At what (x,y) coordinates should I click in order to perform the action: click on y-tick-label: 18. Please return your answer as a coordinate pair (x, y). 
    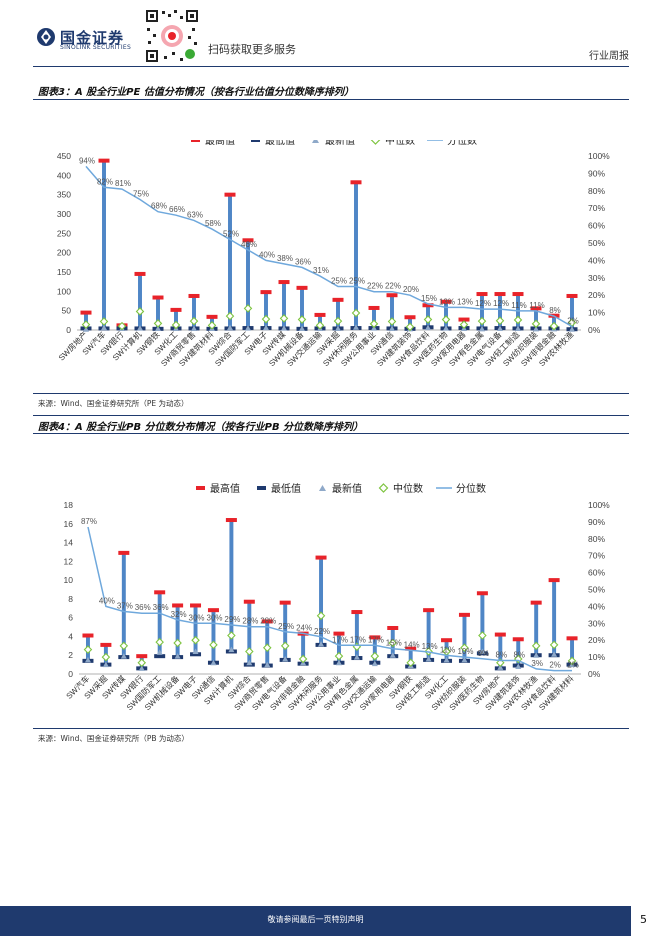
    Looking at the image, I should click on (69, 505).